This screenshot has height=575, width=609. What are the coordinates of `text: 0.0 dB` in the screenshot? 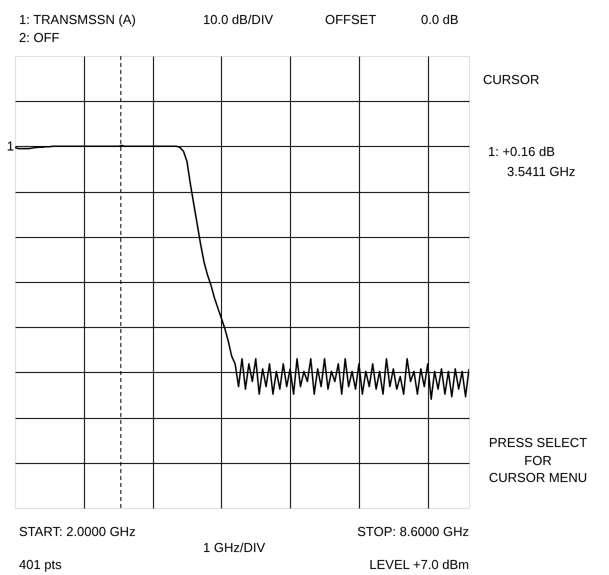 It's located at (440, 19).